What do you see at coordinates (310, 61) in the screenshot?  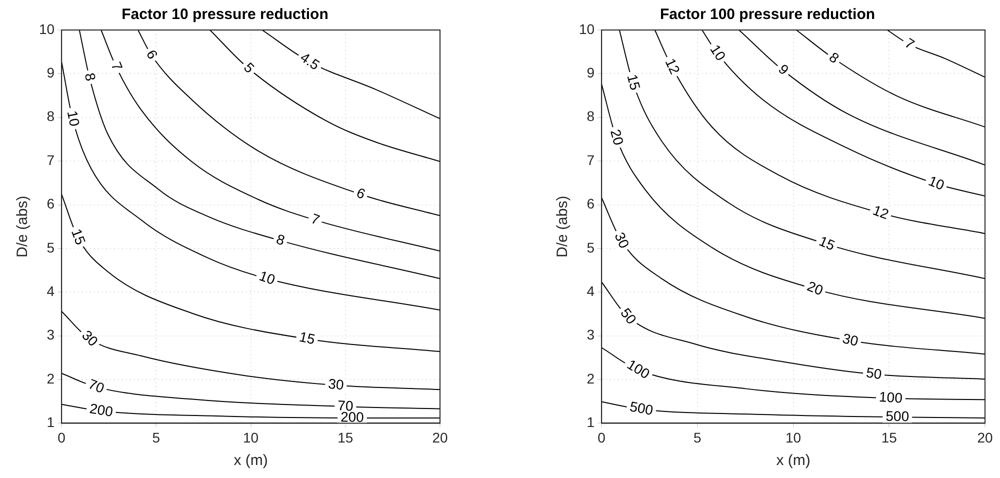 I see `annotation: 4.5` at bounding box center [310, 61].